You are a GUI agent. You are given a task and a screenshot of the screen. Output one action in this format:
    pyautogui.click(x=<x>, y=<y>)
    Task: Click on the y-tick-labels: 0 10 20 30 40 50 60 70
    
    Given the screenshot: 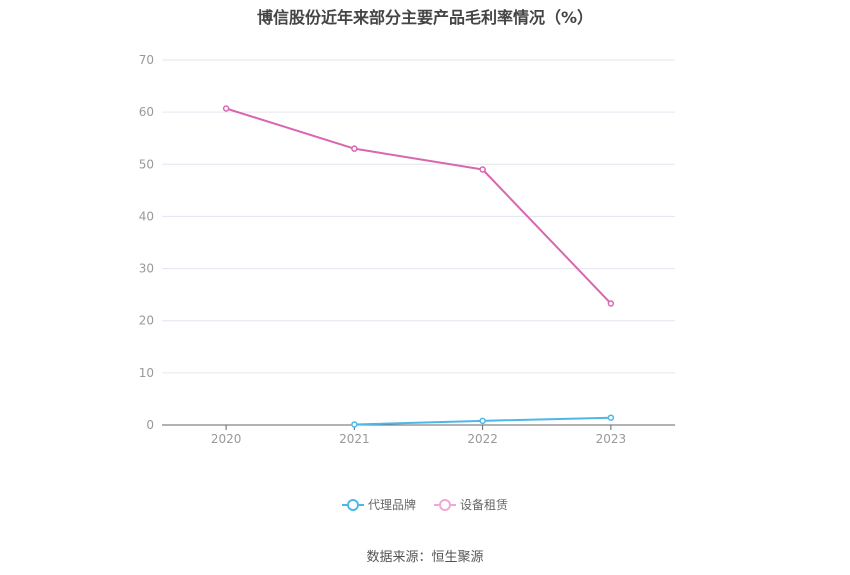 What is the action you would take?
    pyautogui.click(x=146, y=242)
    